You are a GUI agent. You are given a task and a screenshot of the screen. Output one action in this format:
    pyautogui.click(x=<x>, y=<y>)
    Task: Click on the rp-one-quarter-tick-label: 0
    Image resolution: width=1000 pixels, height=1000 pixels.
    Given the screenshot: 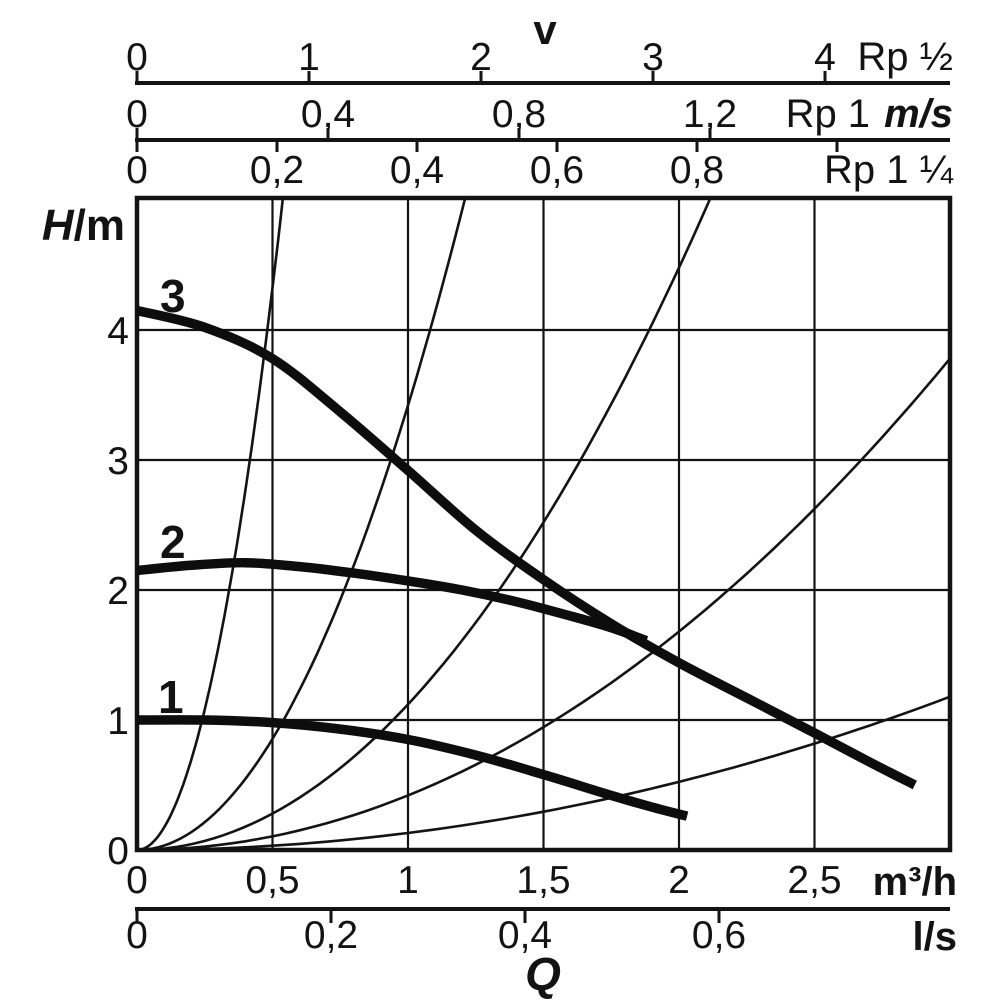 What is the action you would take?
    pyautogui.click(x=137, y=170)
    